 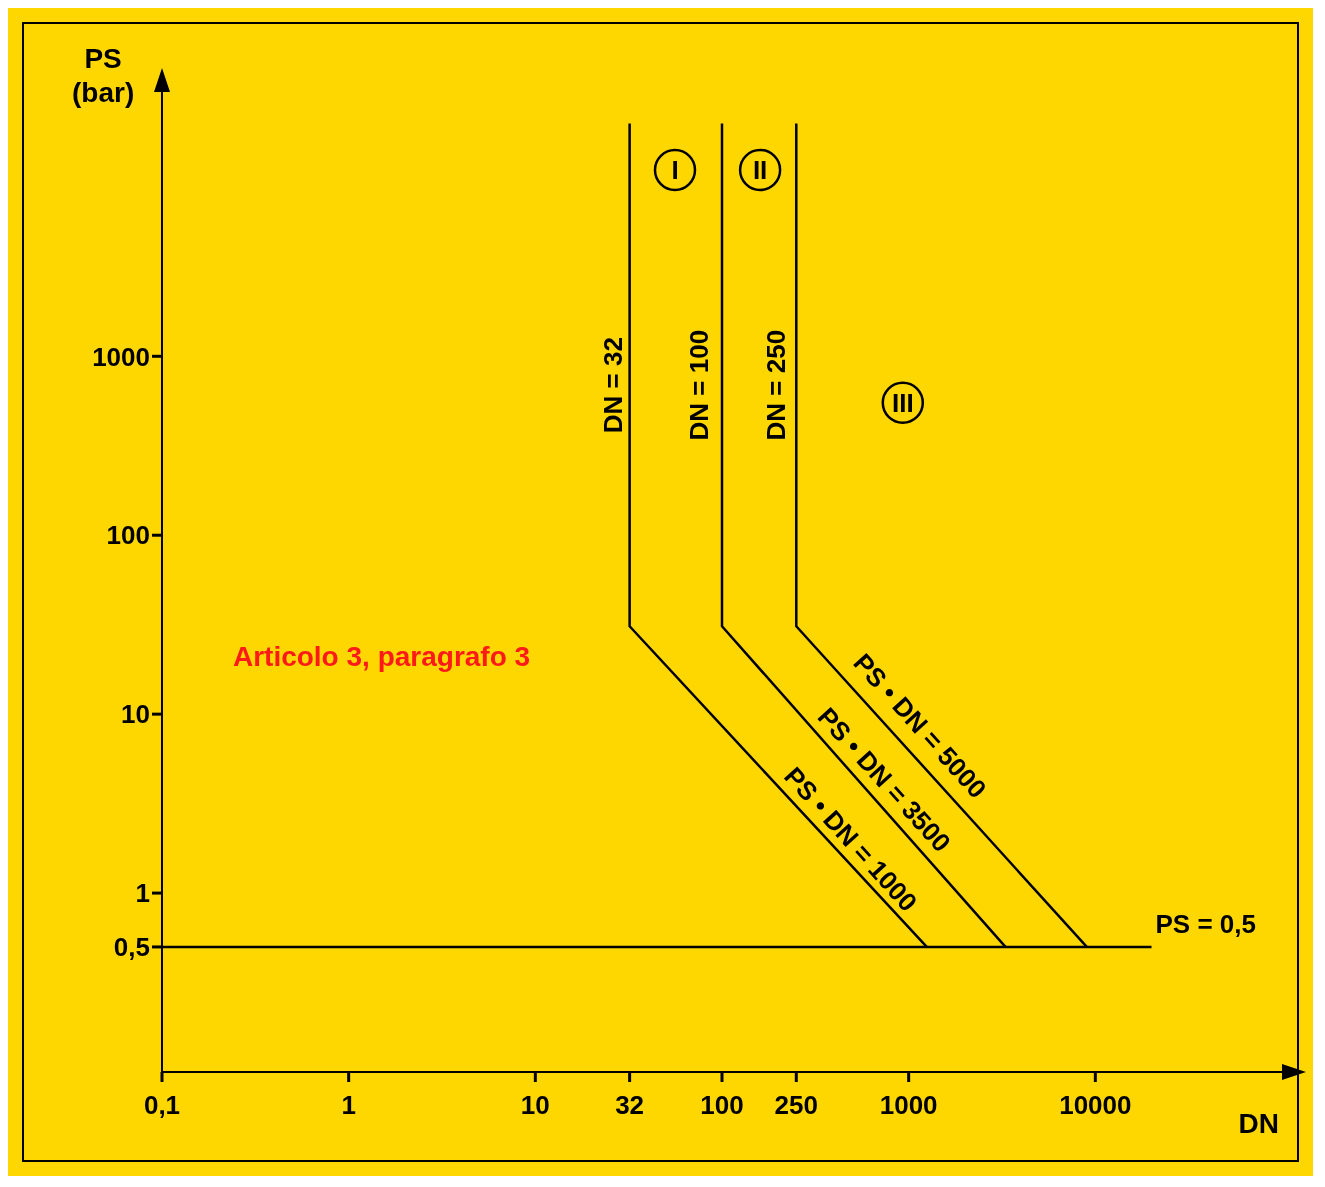 What do you see at coordinates (121, 356) in the screenshot?
I see `y-tick-label: 1000` at bounding box center [121, 356].